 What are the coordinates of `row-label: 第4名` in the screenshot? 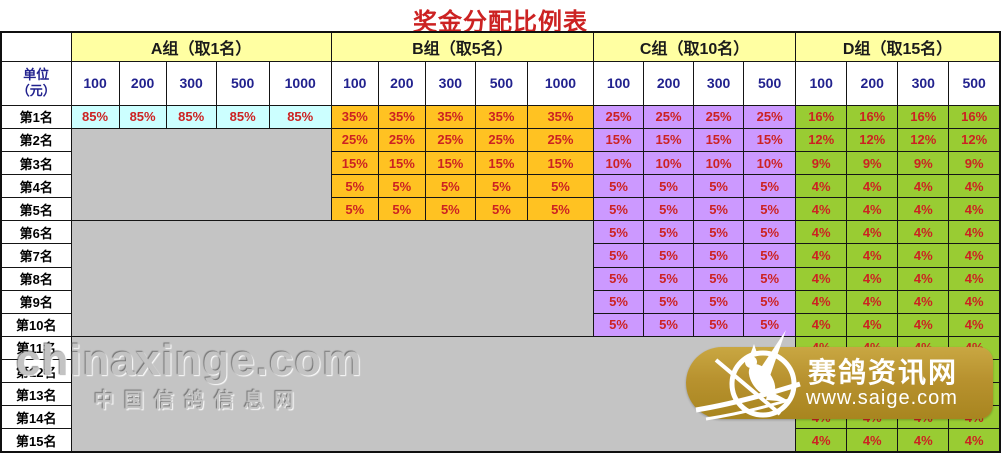 It's located at (36, 186).